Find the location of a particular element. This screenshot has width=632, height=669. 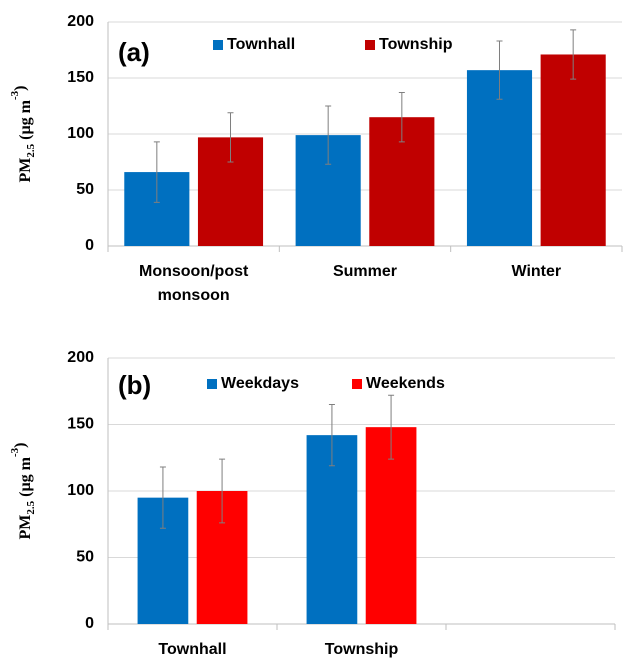

x-tick-label: Township is located at coordinates (361, 649).